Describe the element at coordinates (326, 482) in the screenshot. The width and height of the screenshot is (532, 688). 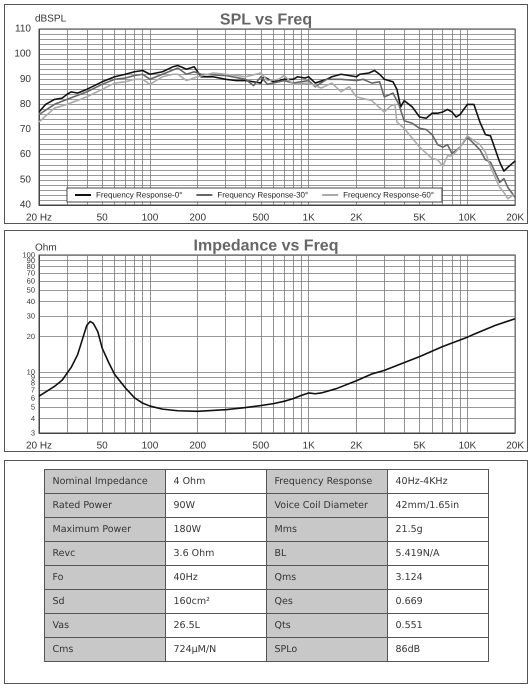
I see `text: Frequency Response` at that location.